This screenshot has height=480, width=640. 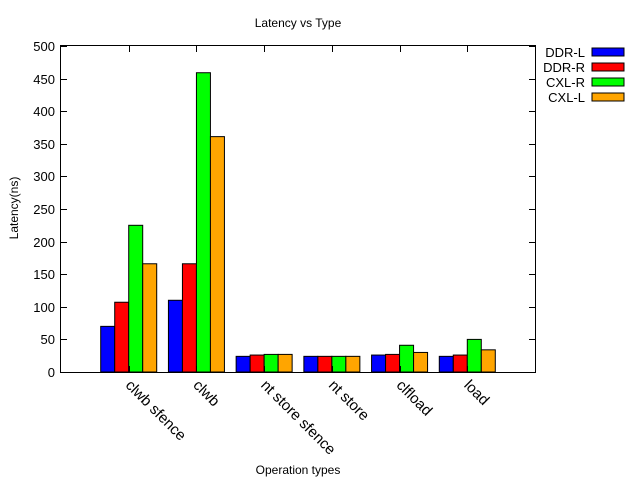 I want to click on x-tick-label-clwb: clwb, so click(x=206, y=393).